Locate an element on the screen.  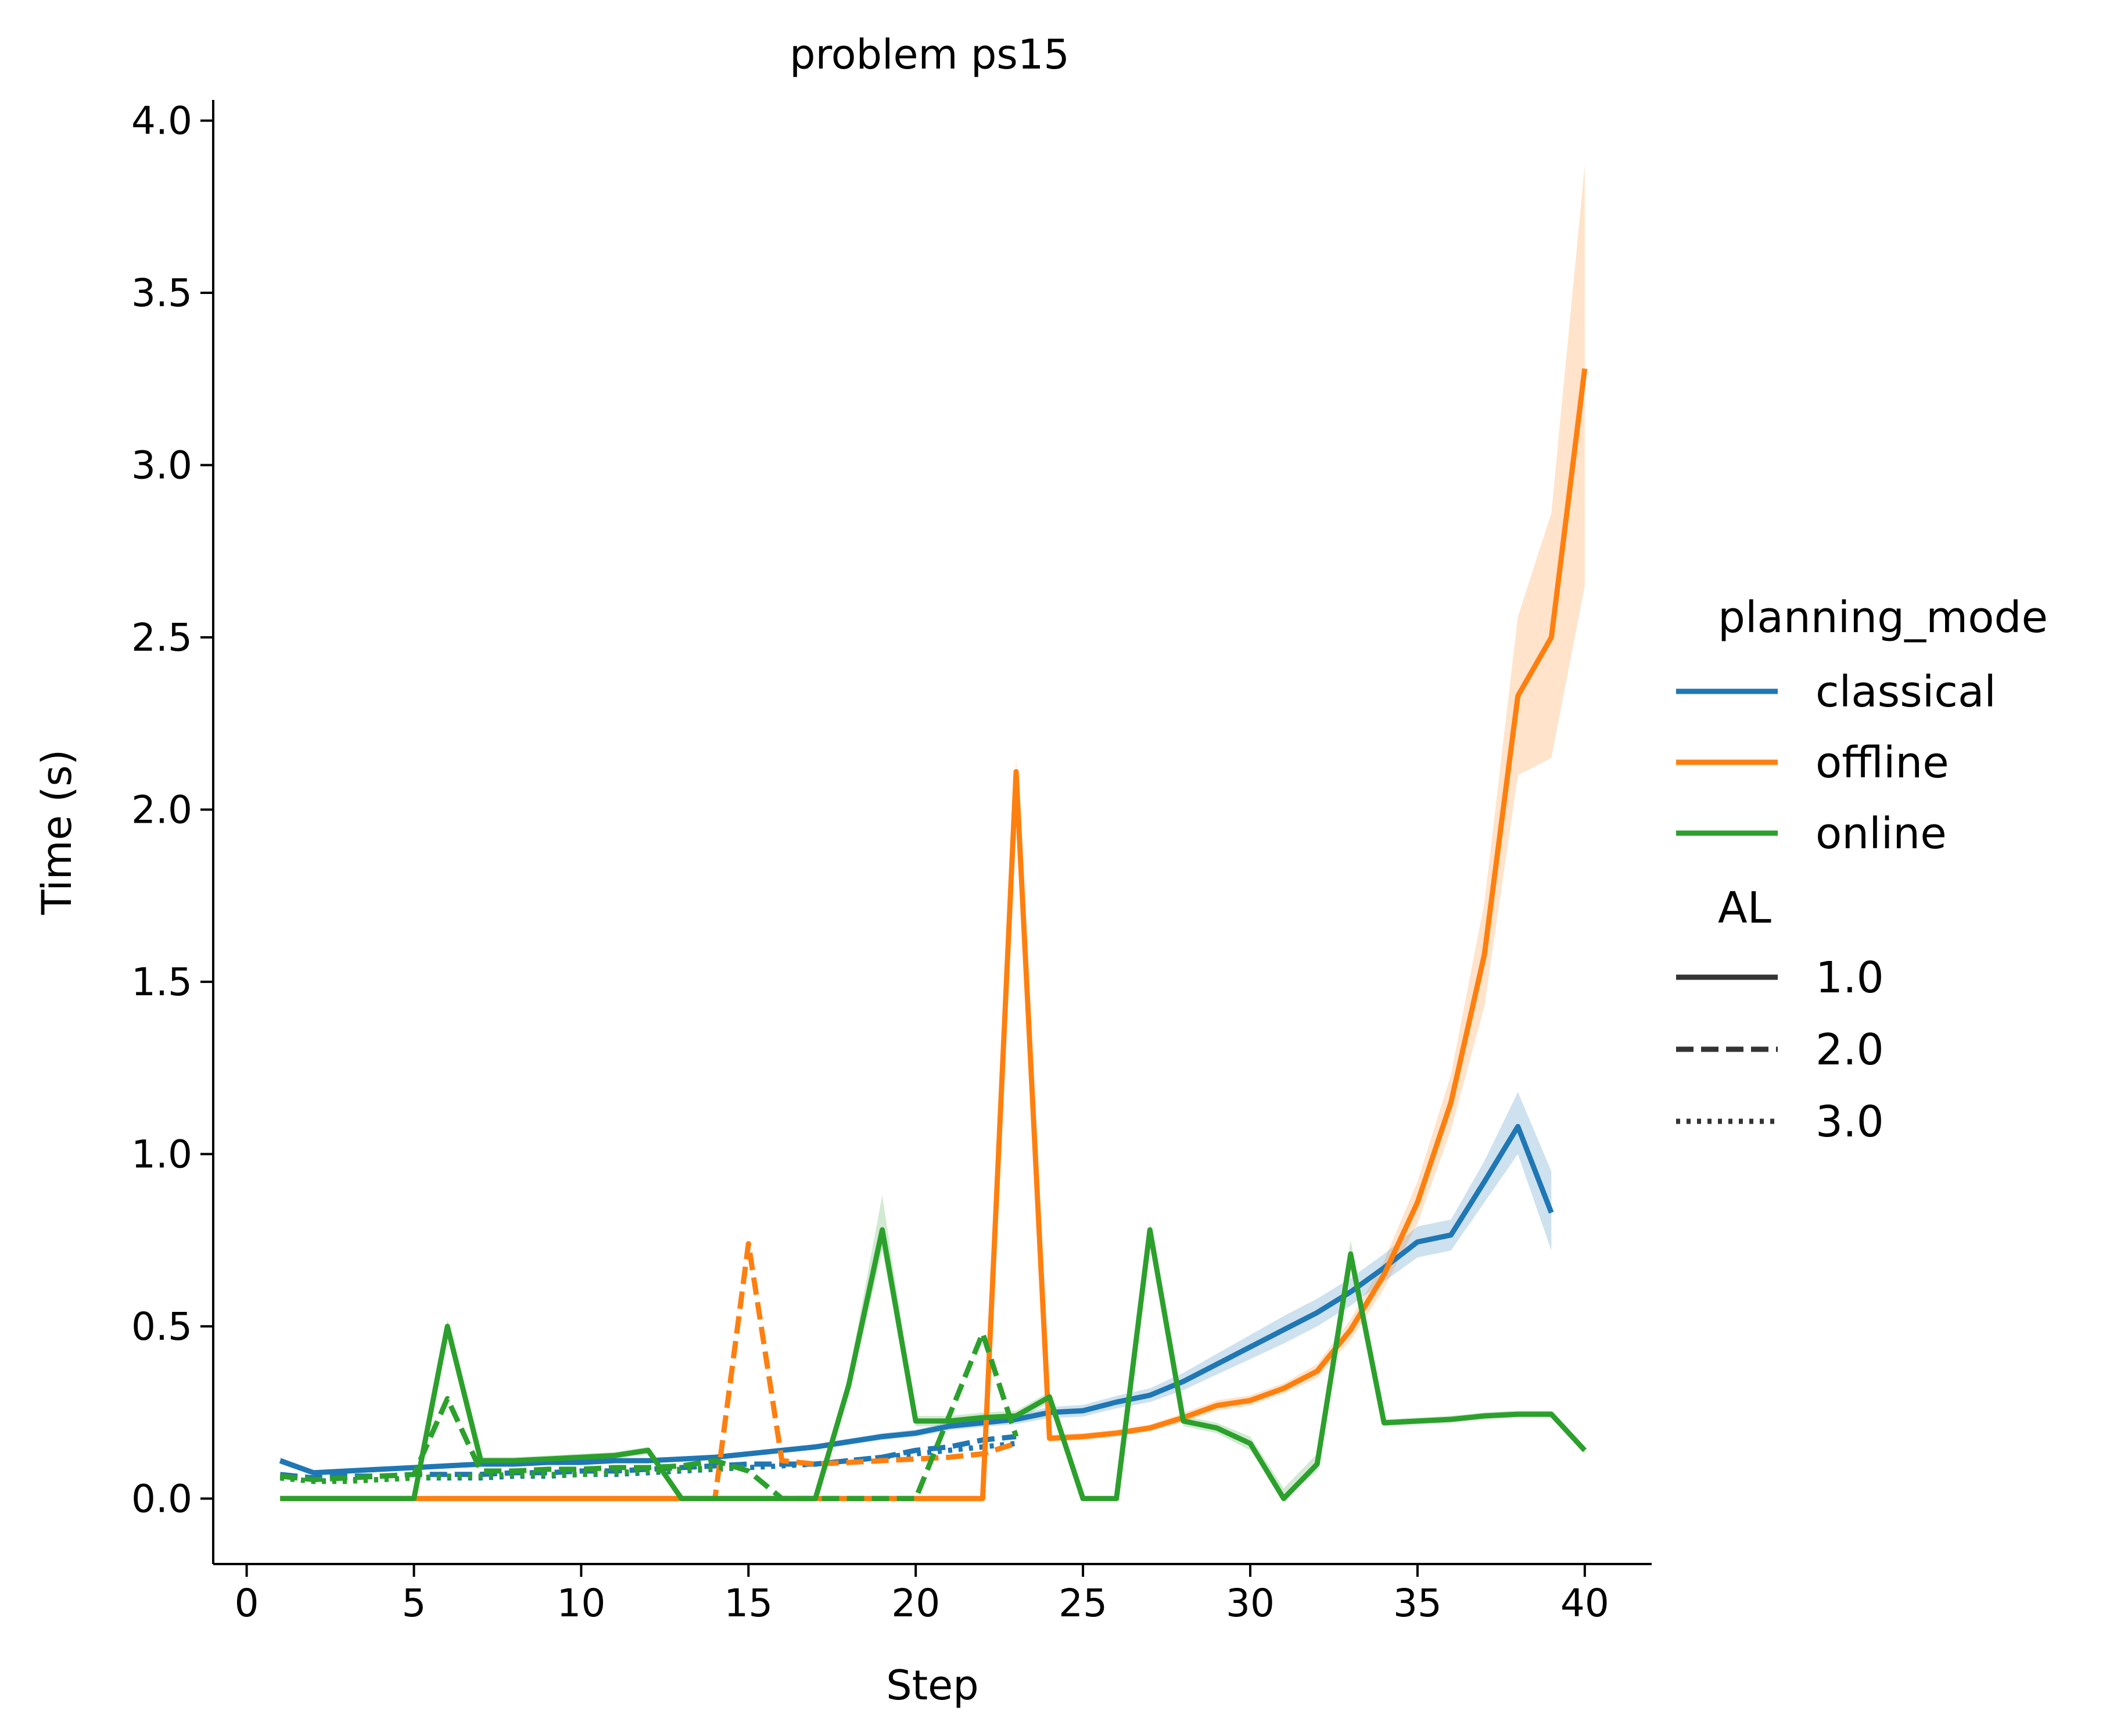
x-axis-label: Step is located at coordinates (932, 1685).